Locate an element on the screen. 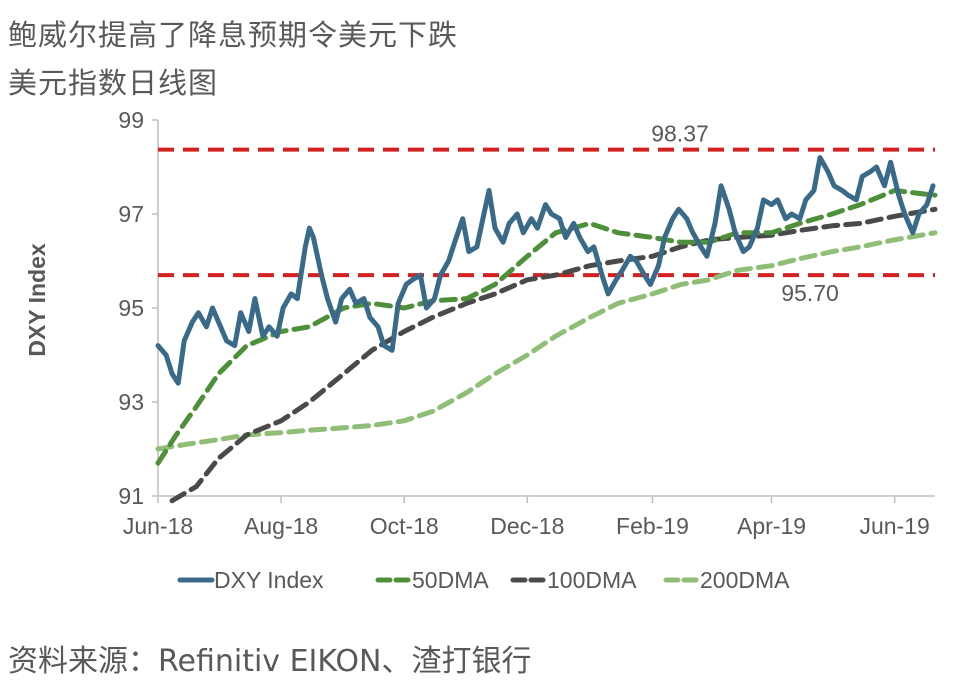  y-tick-label: 95 is located at coordinates (131, 308).